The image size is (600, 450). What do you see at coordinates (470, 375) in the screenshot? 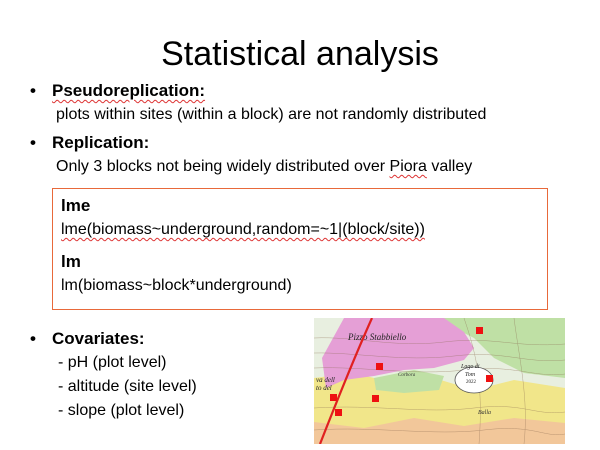
I see `lake-name-label2: Tom` at bounding box center [470, 375].